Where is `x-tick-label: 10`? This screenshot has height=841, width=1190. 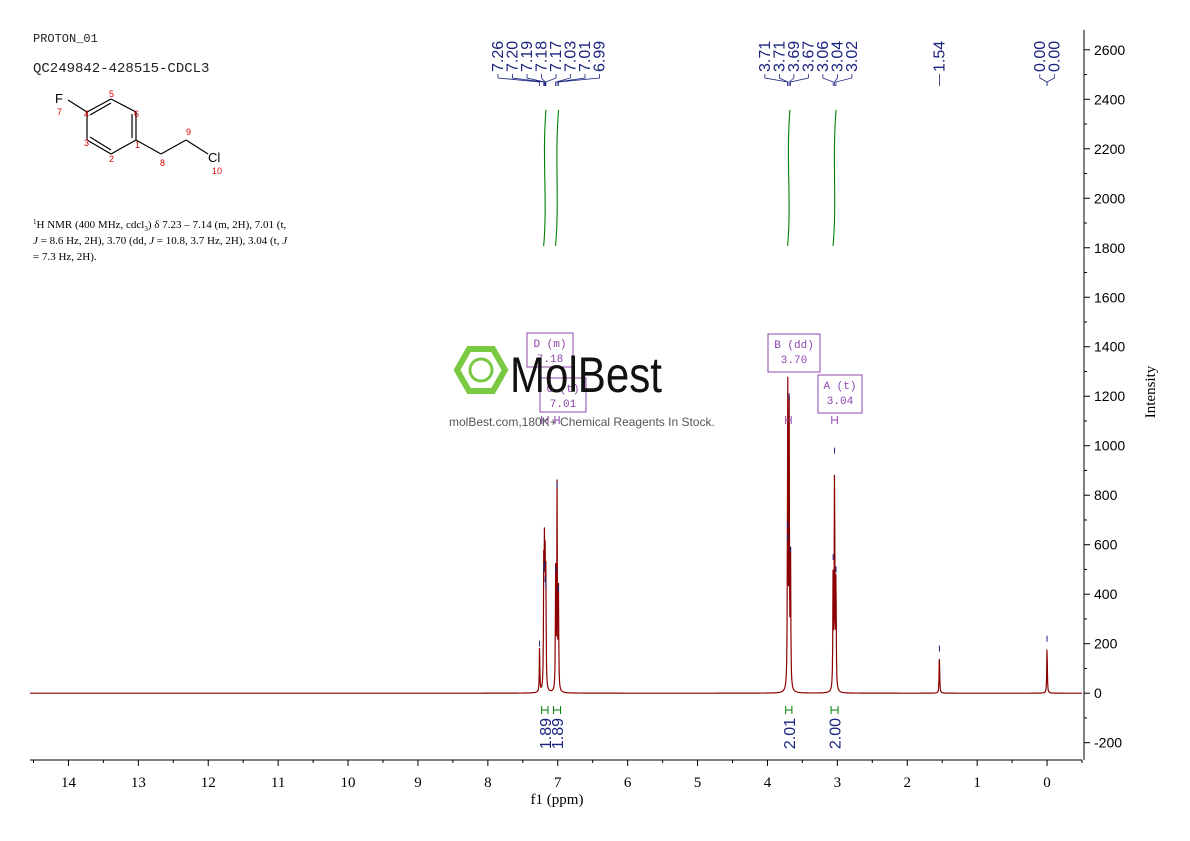 x-tick-label: 10 is located at coordinates (348, 783).